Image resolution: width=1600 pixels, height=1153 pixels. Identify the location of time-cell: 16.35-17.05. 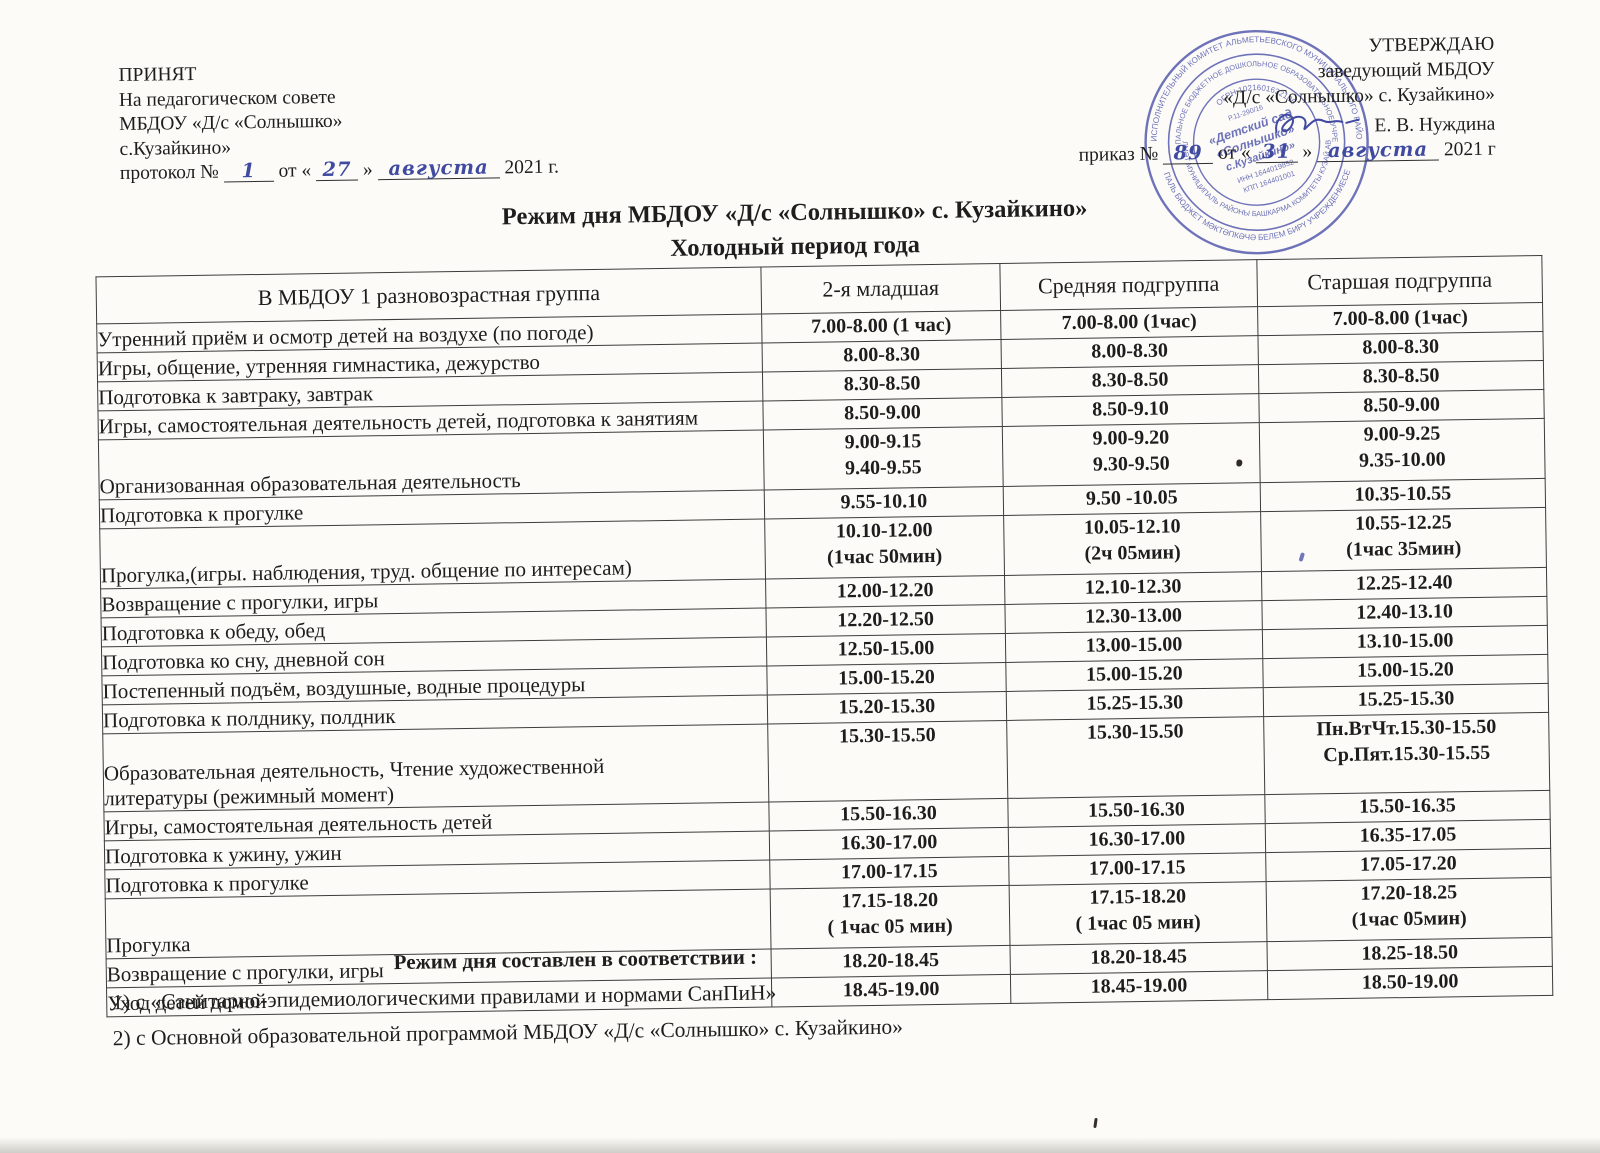
(1408, 836).